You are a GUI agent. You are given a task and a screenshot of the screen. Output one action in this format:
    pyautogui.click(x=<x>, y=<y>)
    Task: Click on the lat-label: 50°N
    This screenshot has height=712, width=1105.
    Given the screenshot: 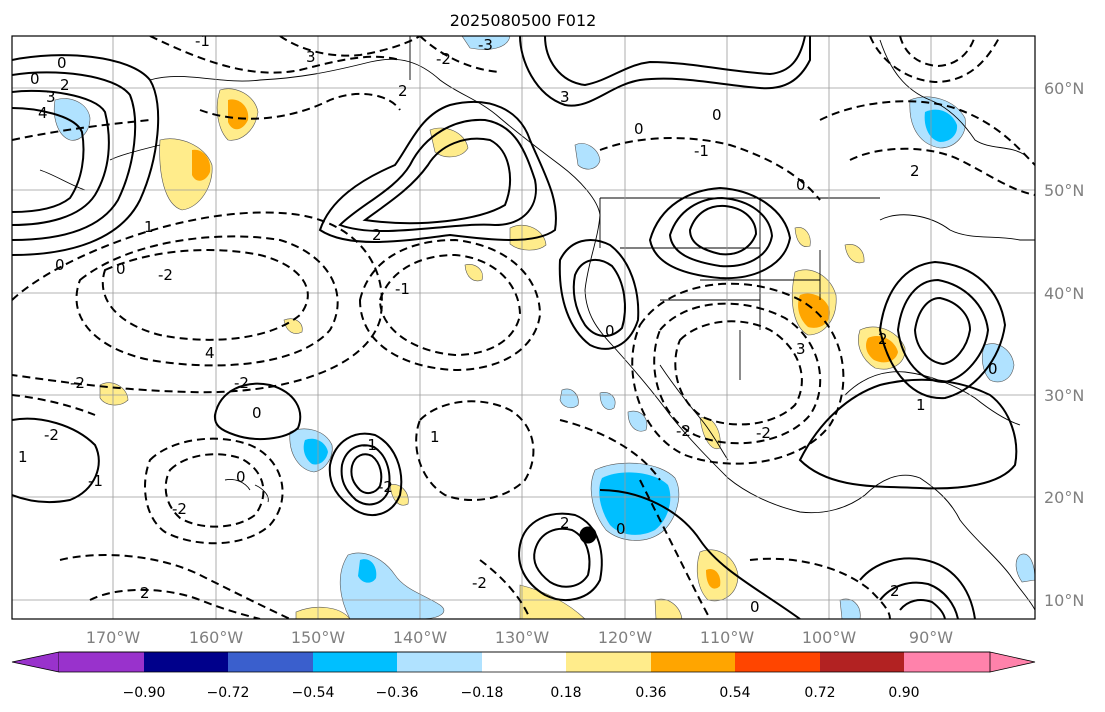 What is the action you would take?
    pyautogui.click(x=1064, y=190)
    